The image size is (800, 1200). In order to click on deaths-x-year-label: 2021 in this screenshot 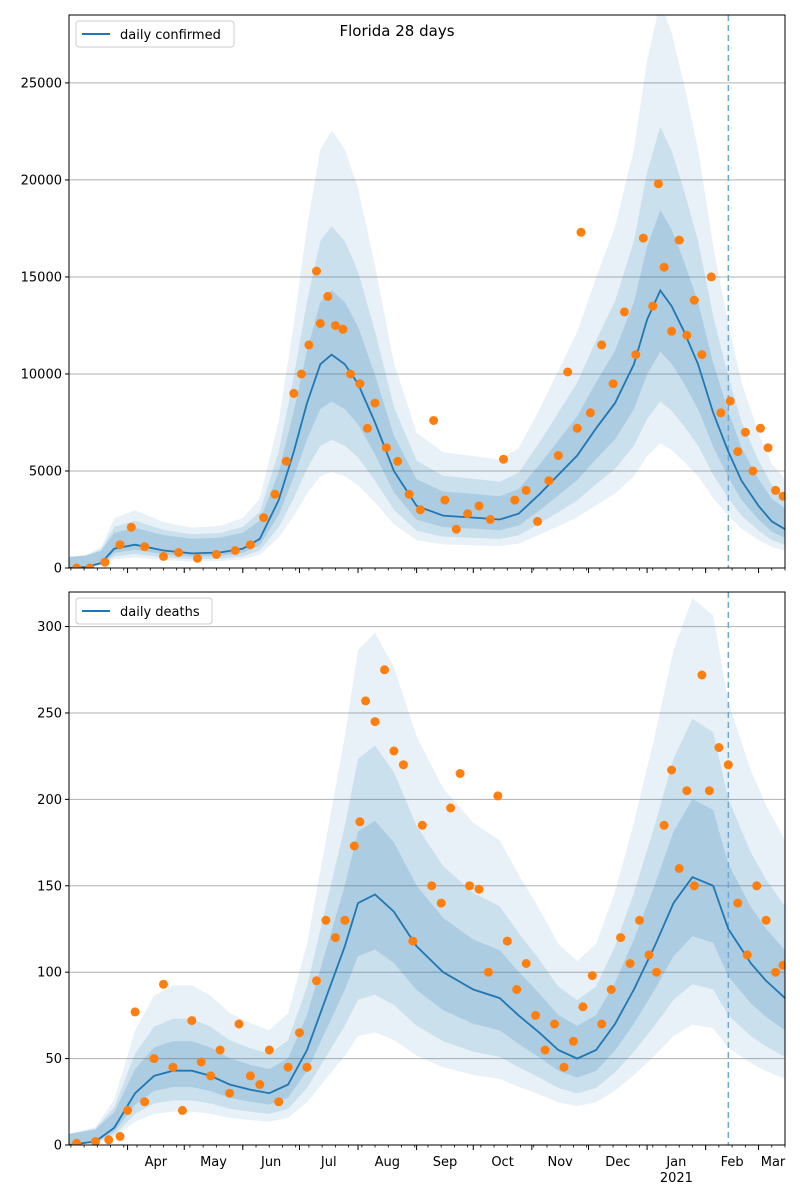, I will do `click(676, 1178)`.